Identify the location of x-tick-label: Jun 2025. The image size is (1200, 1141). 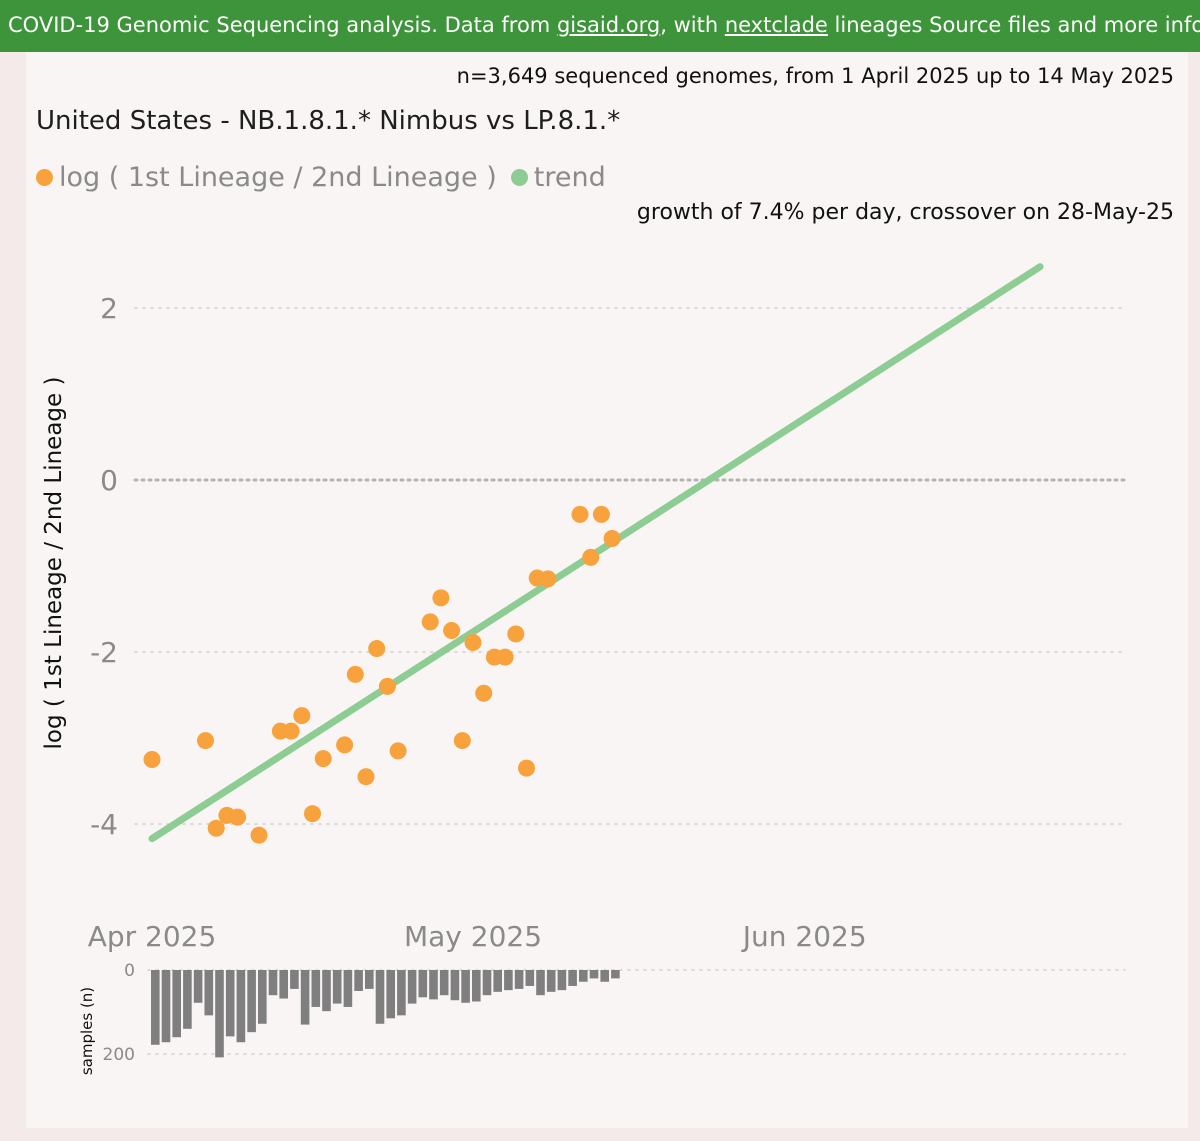
(804, 936).